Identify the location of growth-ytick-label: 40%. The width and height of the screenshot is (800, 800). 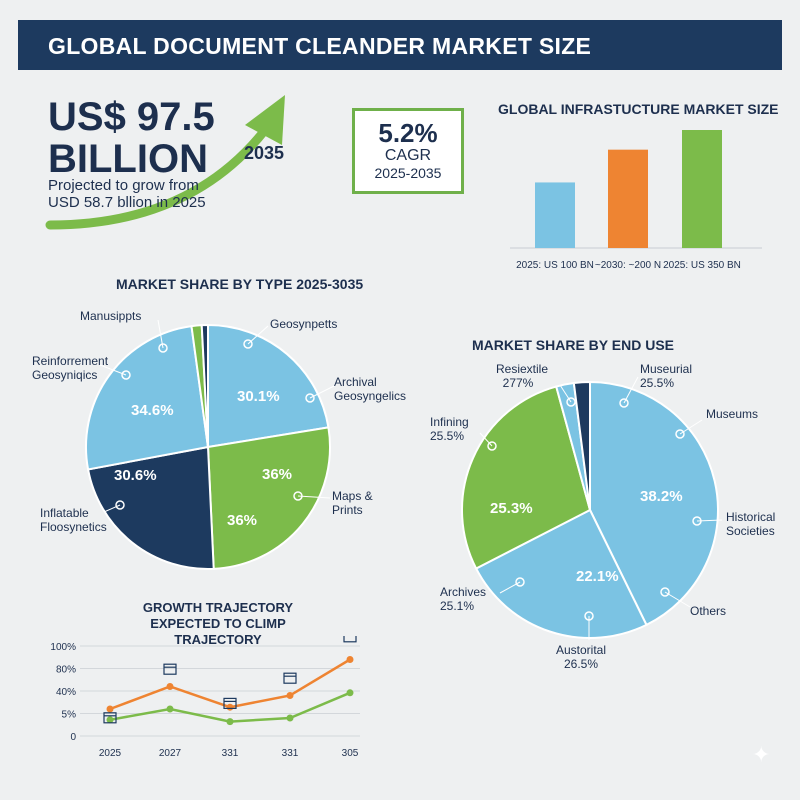
(66, 692).